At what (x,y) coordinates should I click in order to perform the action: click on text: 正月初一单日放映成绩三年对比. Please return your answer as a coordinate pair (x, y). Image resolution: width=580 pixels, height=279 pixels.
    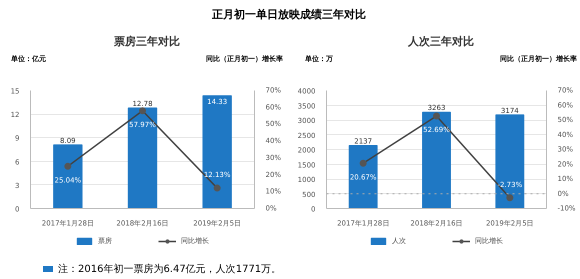
    Looking at the image, I should click on (289, 15).